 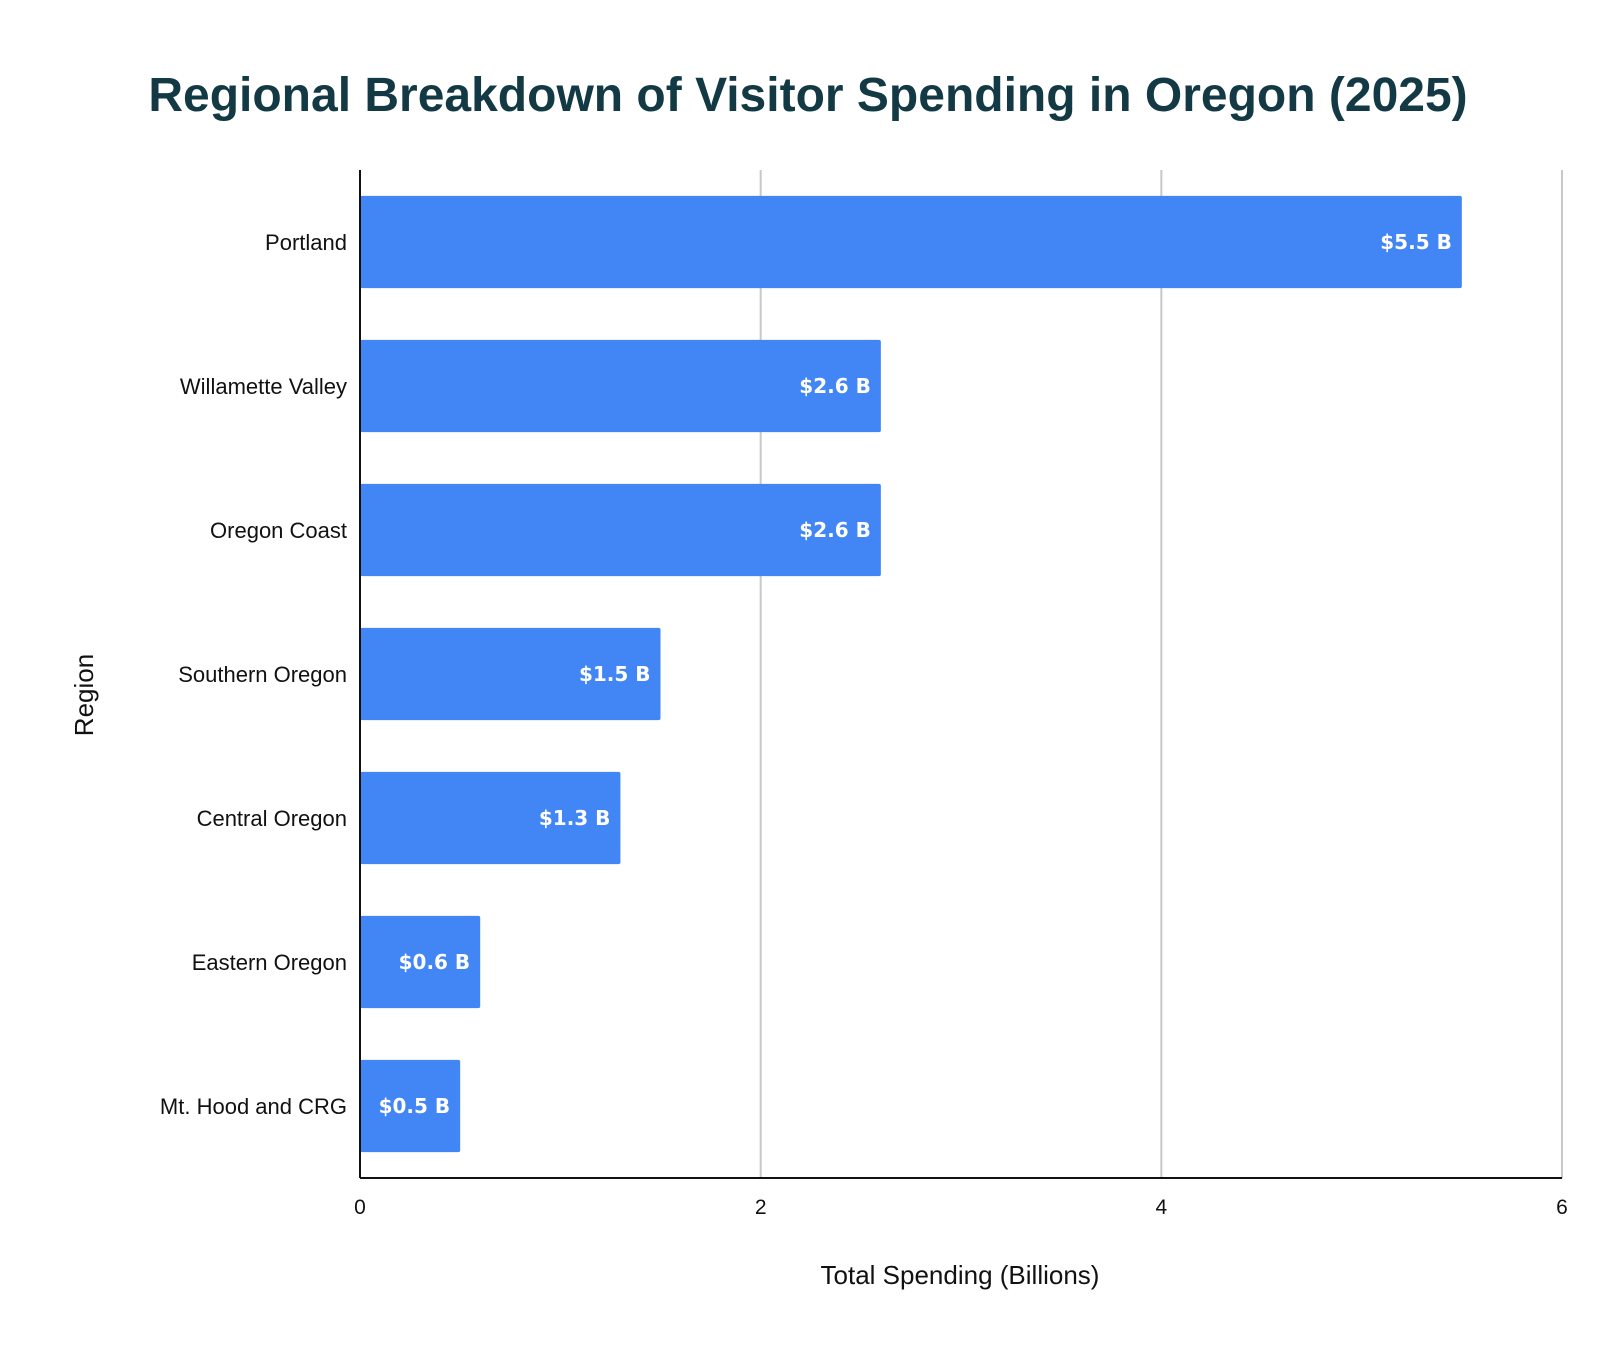 What do you see at coordinates (263, 386) in the screenshot?
I see `category-label: Willamette Valley` at bounding box center [263, 386].